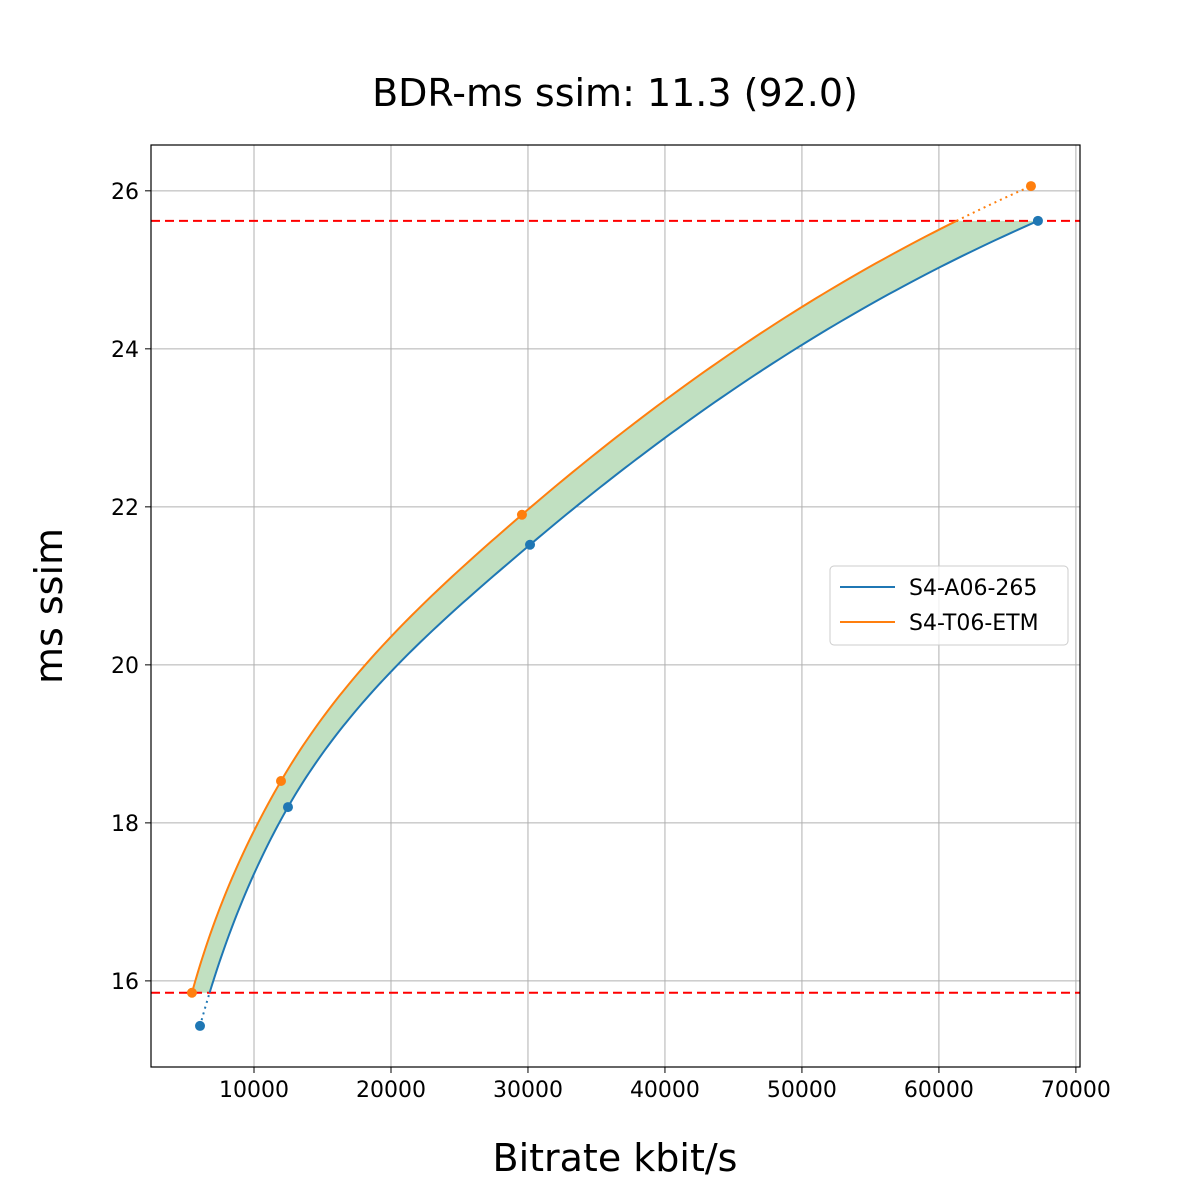  I want to click on x-tick-label: 50000, so click(802, 1090).